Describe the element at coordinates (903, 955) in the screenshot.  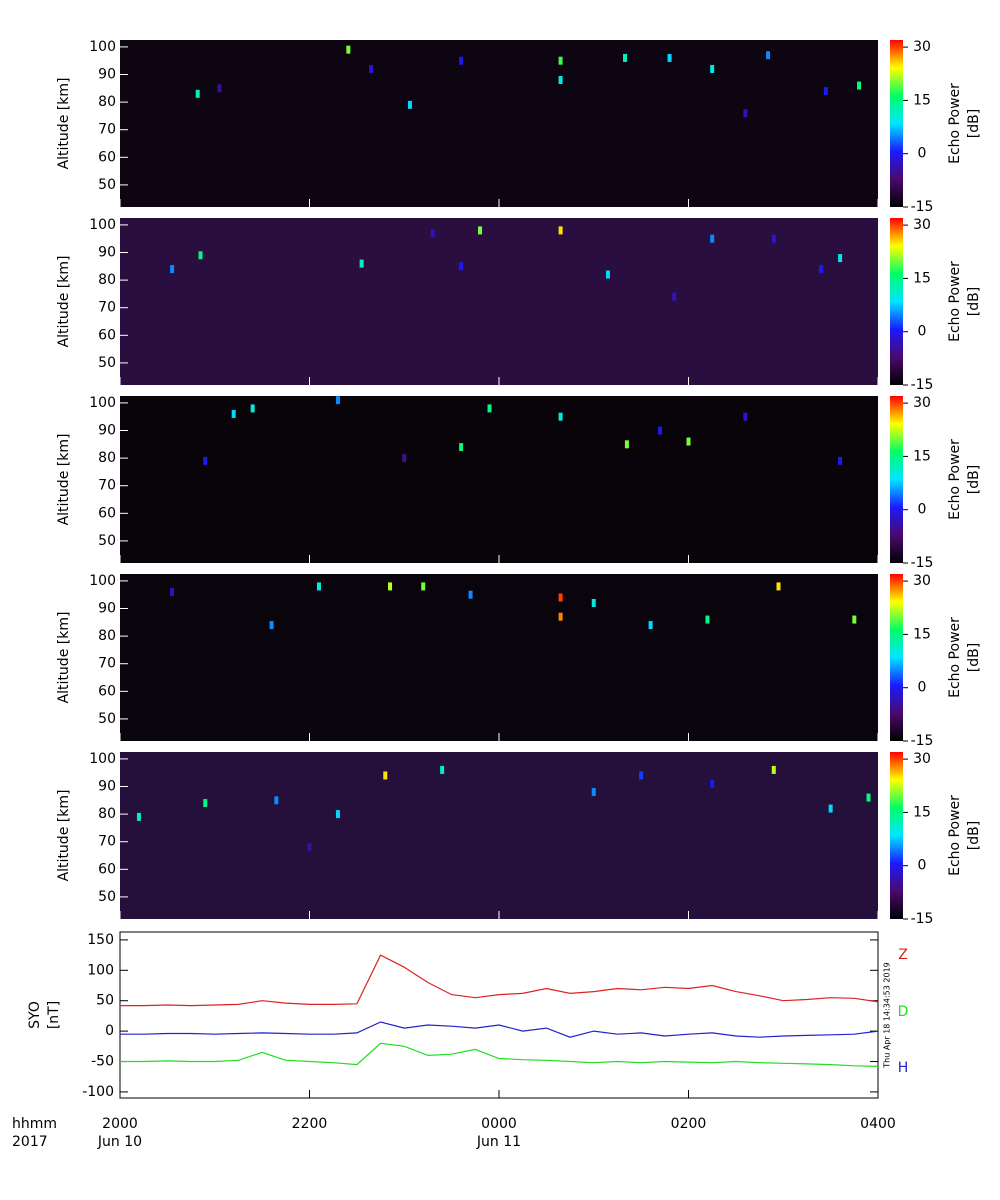
I see `legend-label: Z` at that location.